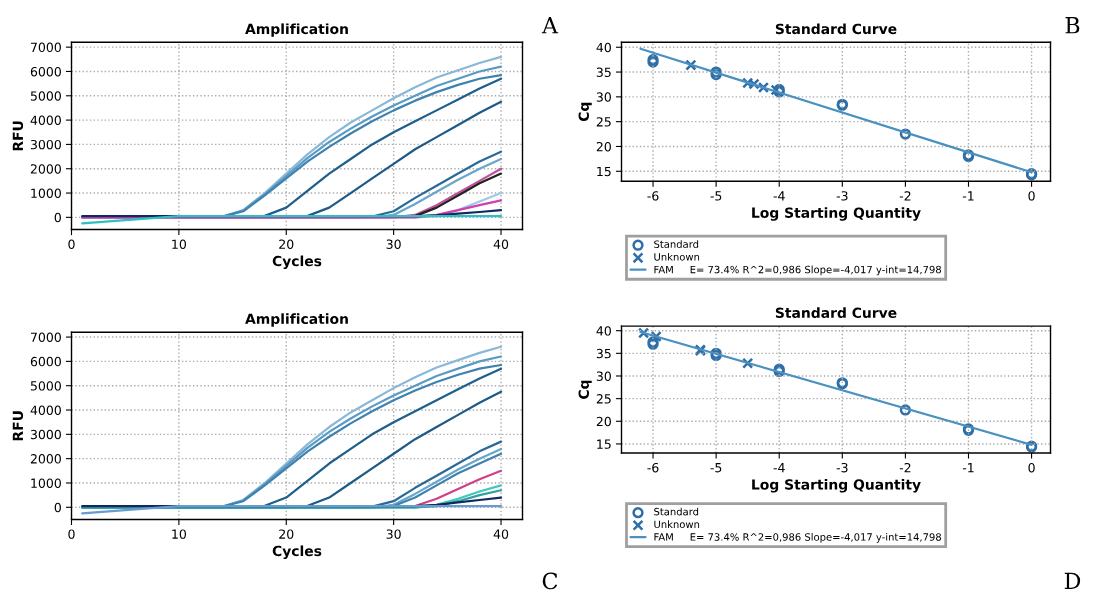 The height and width of the screenshot is (604, 1100). I want to click on text: C, so click(550, 581).